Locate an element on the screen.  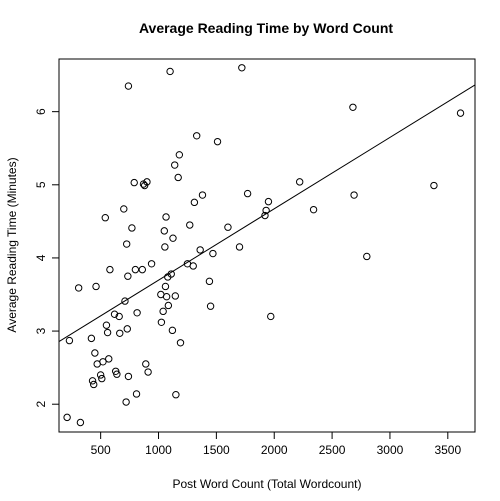
x-axis-label: Post Word Count (Total Wordcount) is located at coordinates (267, 484).